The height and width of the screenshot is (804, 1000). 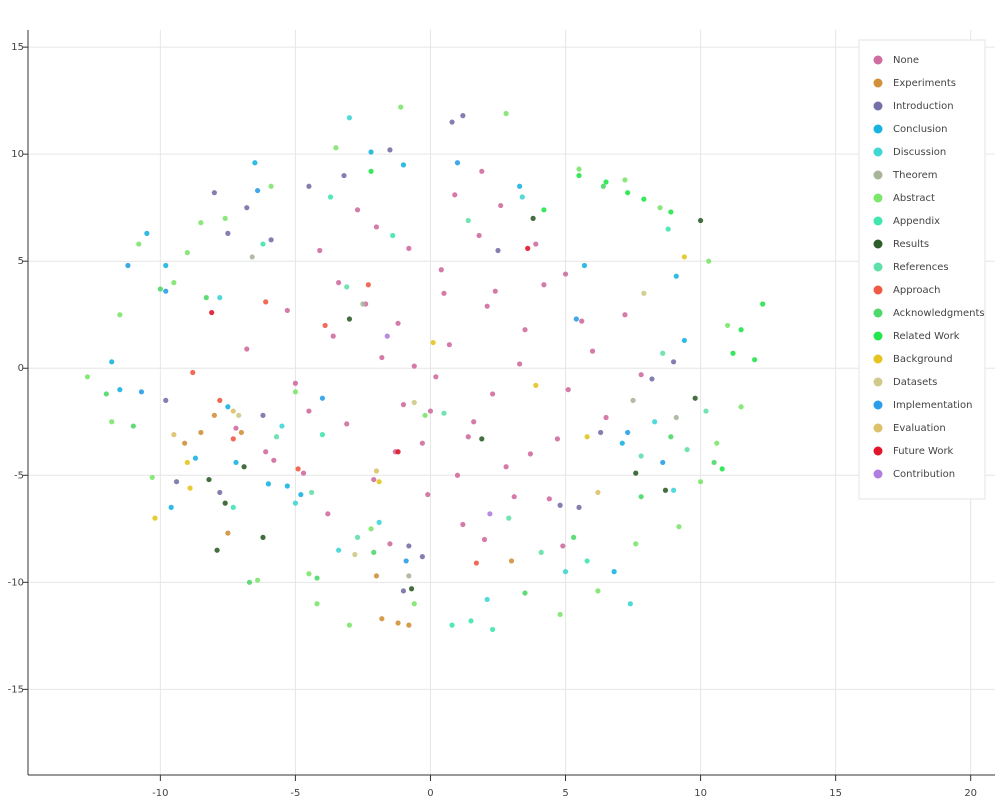 I want to click on legend-label: Datasets, so click(x=915, y=382).